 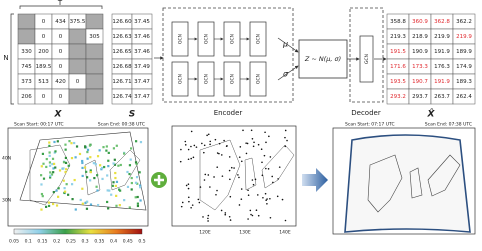 I want to click on scan-end: Scan End: 07:38 UTC, so click(x=448, y=125).